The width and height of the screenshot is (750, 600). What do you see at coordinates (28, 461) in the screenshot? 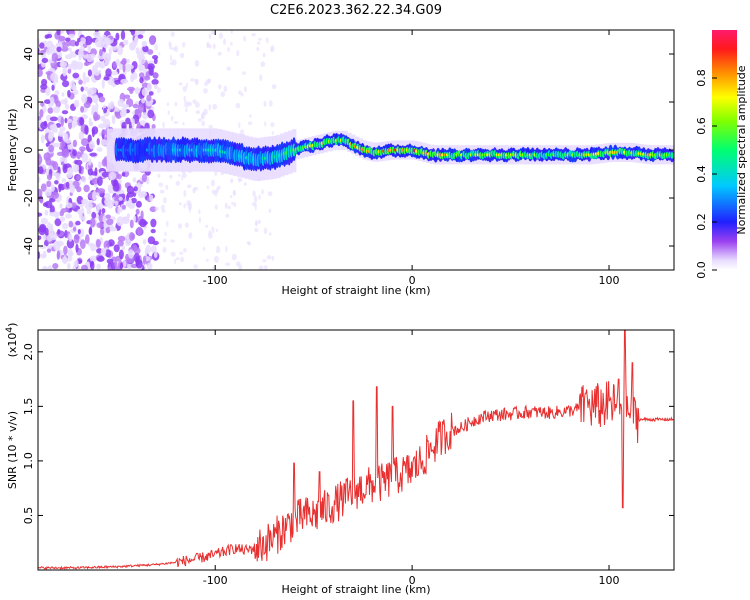
I see `snr-y-tick-label: 1.0` at bounding box center [28, 461].